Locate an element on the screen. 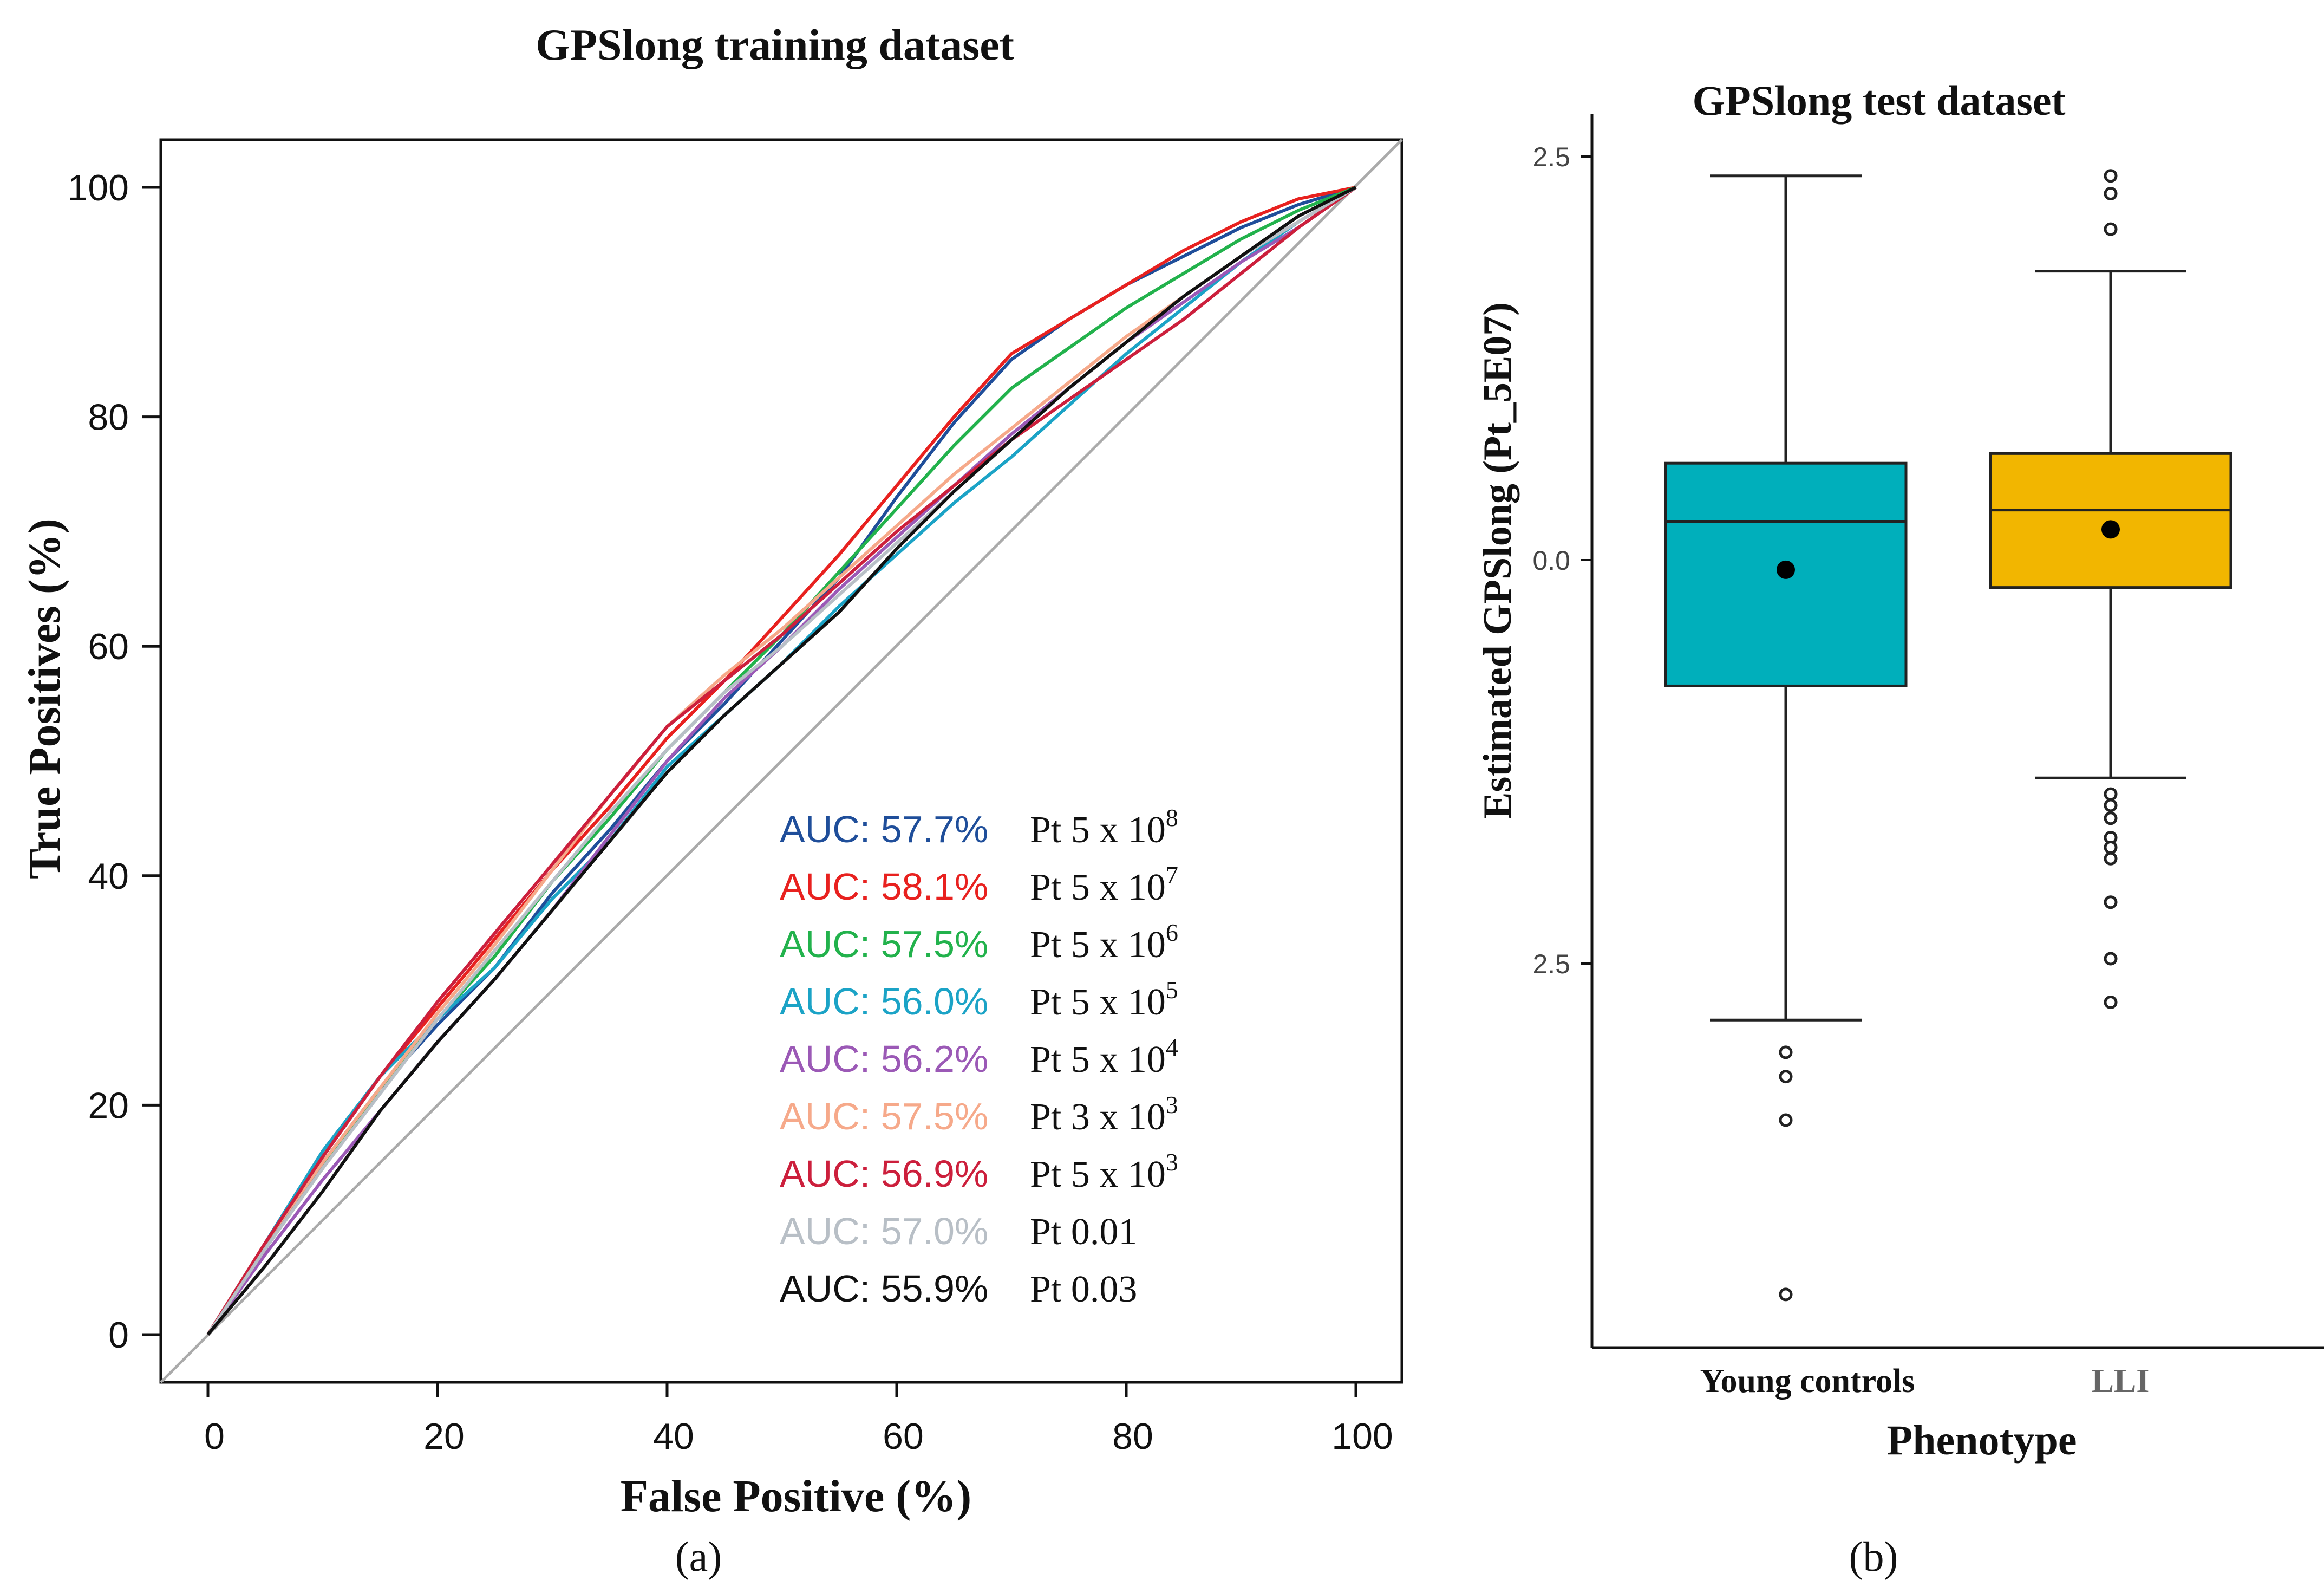 The width and height of the screenshot is (2324, 1587). roc-y-tick-label: 0 is located at coordinates (118, 1336).